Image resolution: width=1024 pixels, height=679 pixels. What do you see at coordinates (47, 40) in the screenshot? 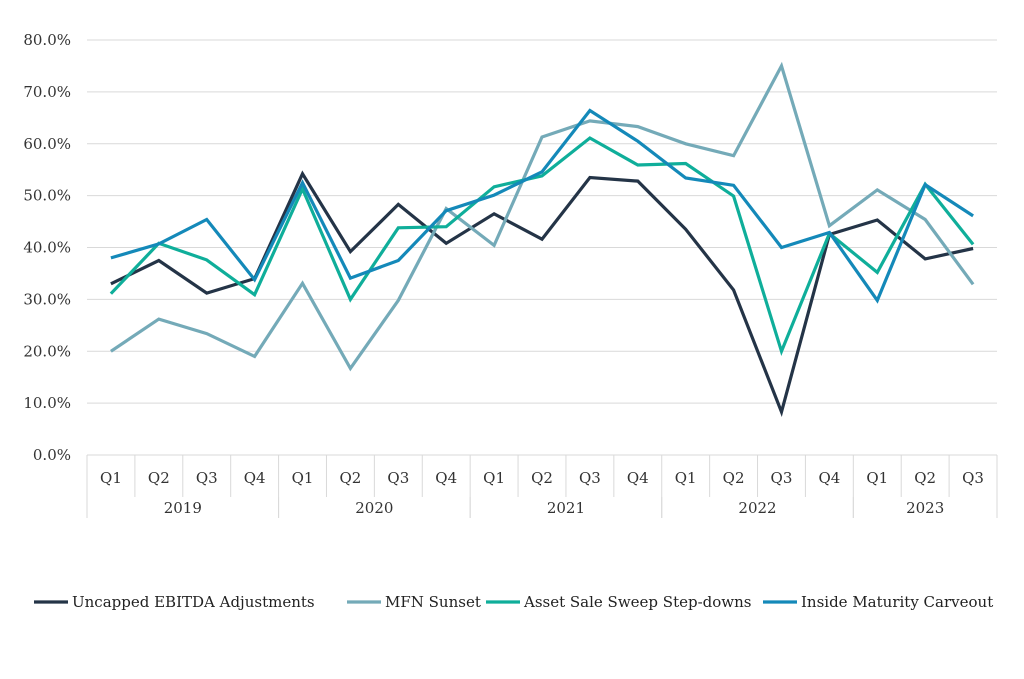
I see `y-tick-label: 80.0%` at bounding box center [47, 40].